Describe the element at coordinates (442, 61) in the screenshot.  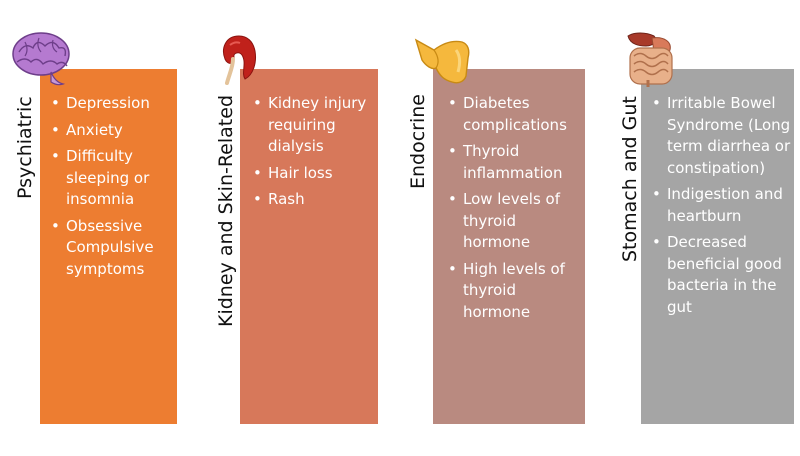
I see `thyroid-gland-icon` at that location.